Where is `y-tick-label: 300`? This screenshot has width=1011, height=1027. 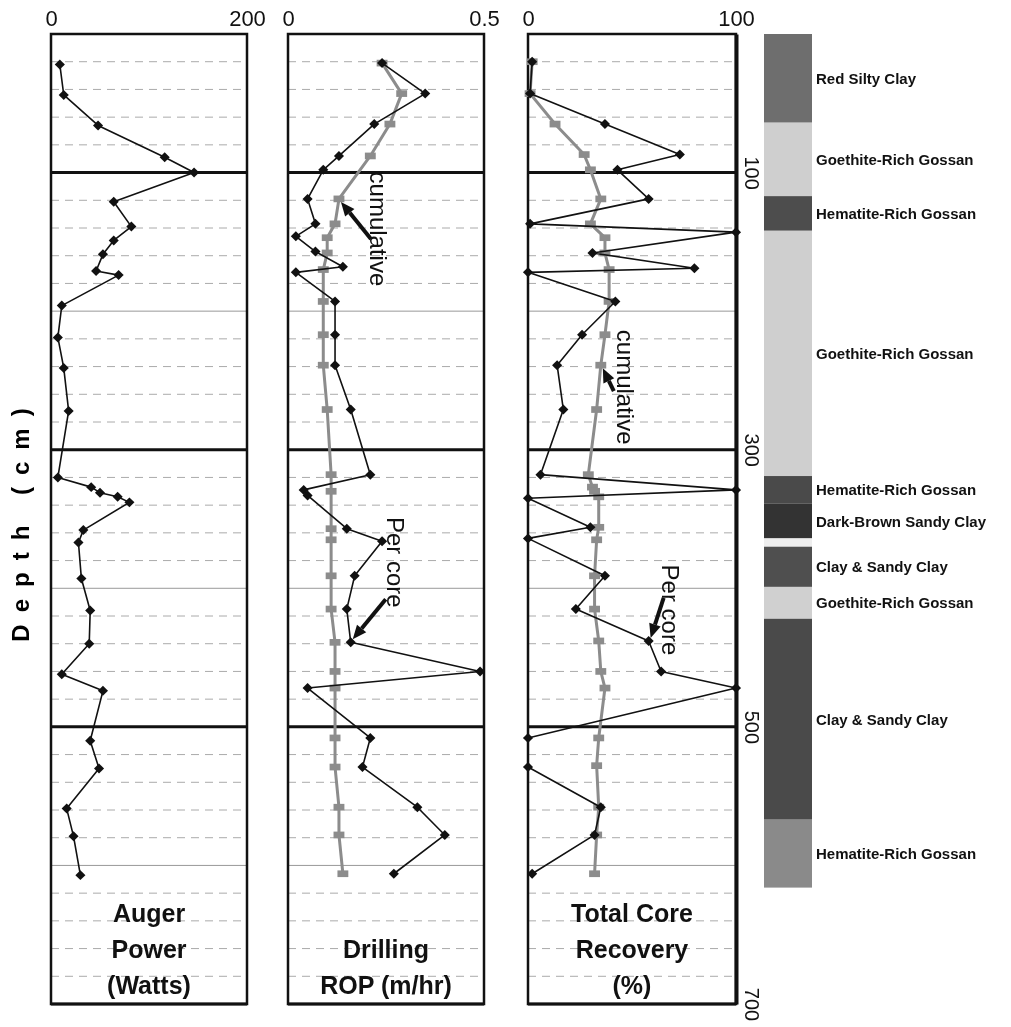 y-tick-label: 300 is located at coordinates (752, 450).